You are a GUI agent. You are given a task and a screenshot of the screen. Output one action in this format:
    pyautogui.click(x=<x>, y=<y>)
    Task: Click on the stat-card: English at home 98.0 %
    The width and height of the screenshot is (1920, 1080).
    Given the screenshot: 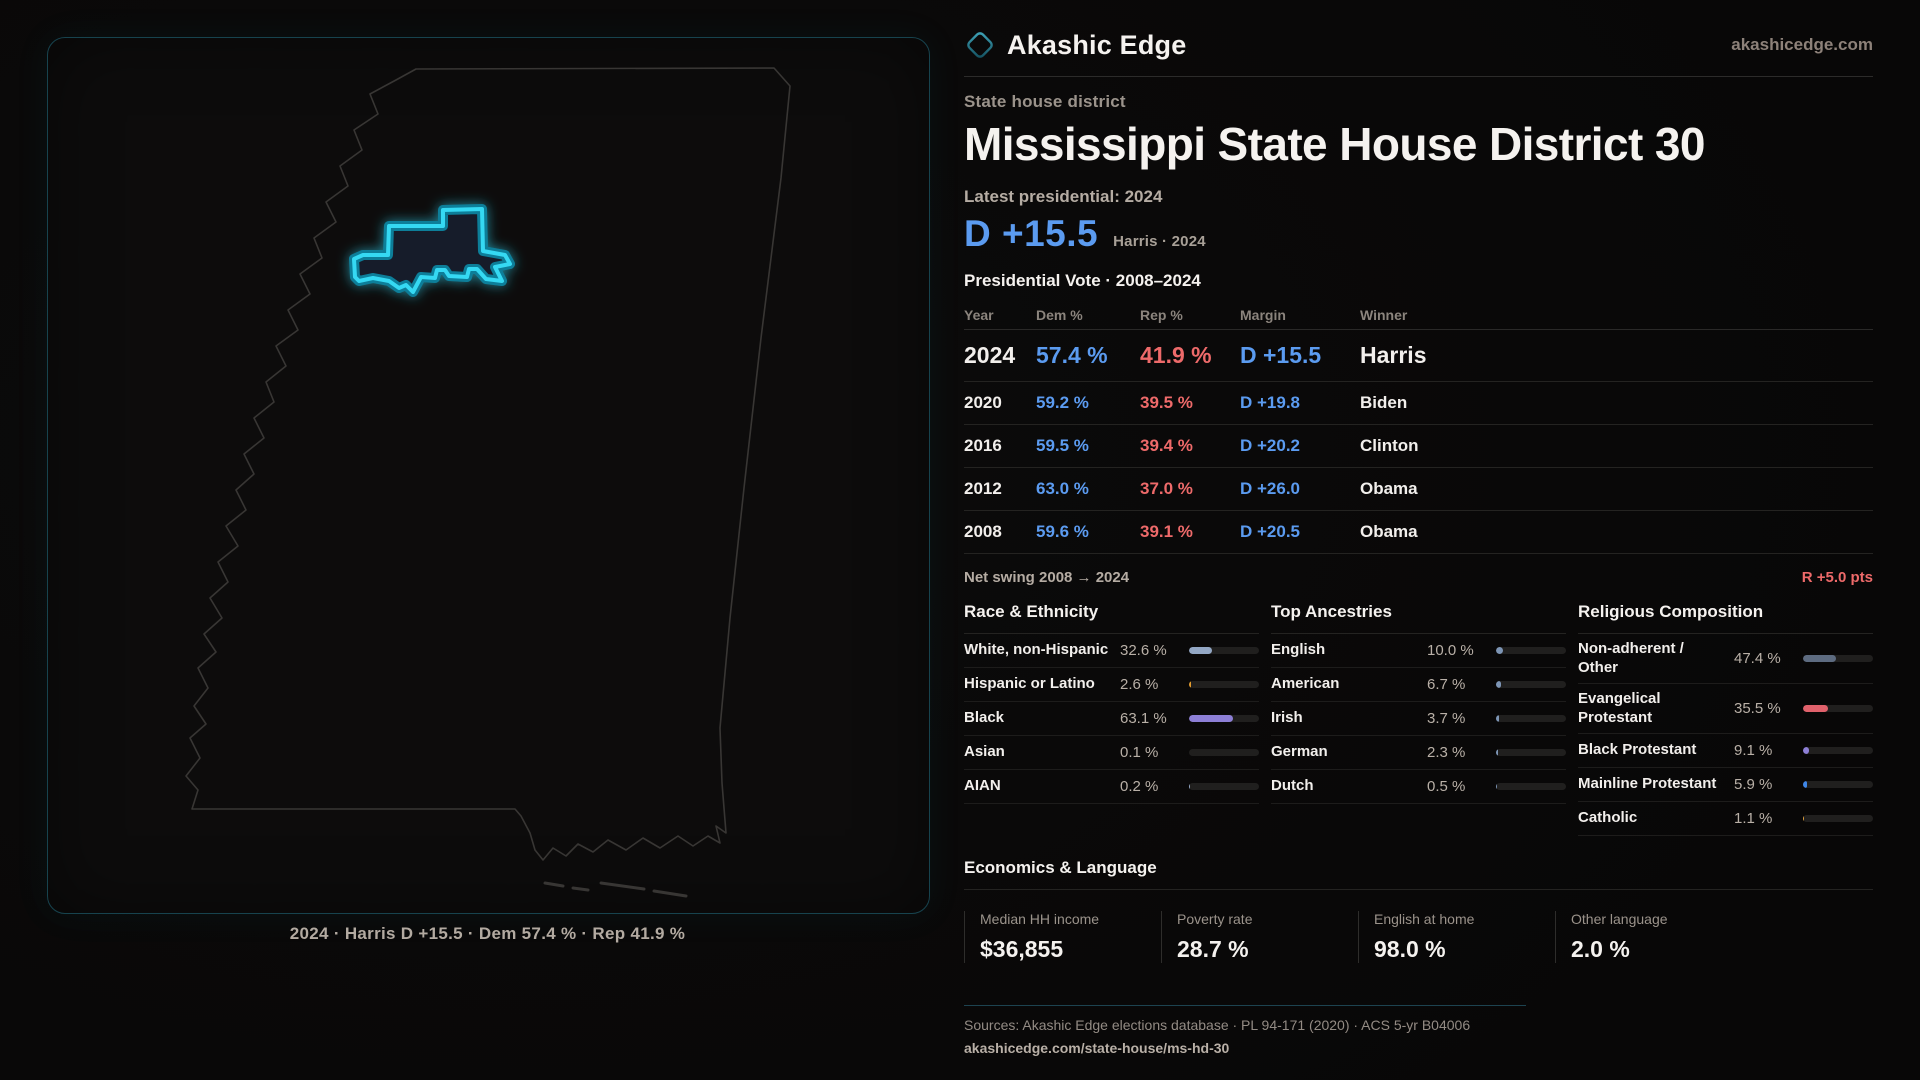 What is the action you would take?
    pyautogui.click(x=1456, y=936)
    